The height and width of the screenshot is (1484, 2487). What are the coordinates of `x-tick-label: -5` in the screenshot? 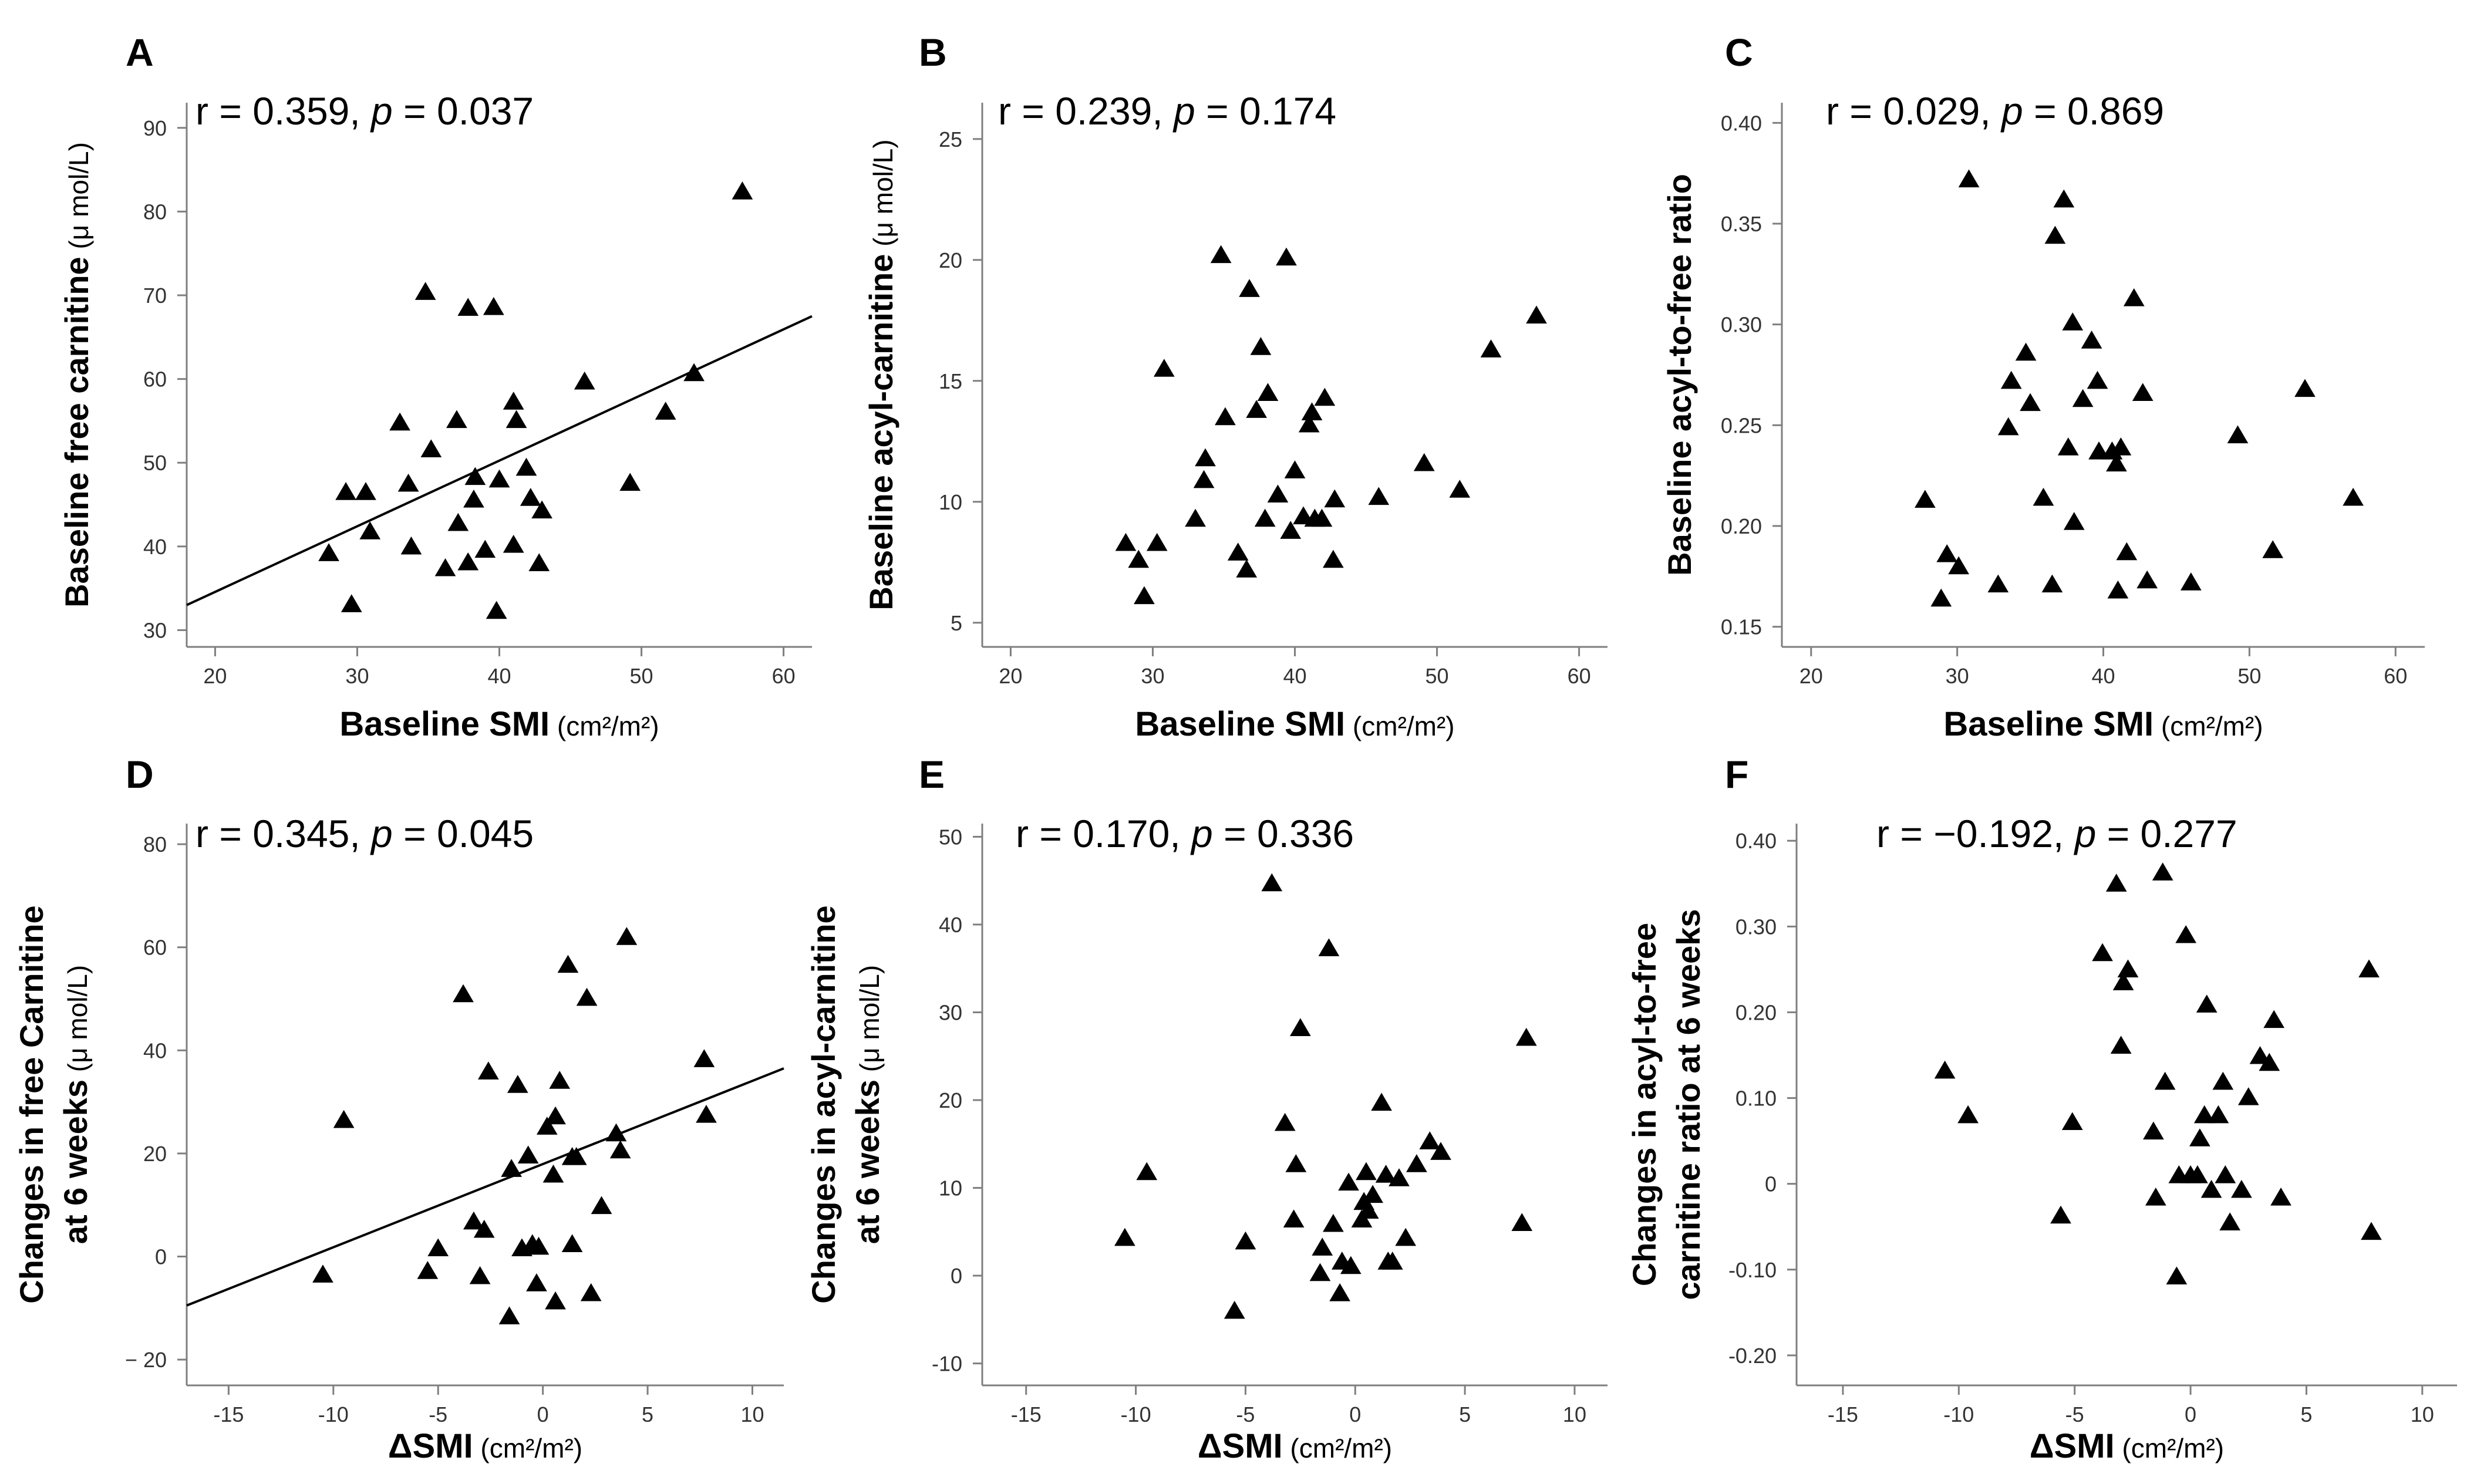 It's located at (2074, 1414).